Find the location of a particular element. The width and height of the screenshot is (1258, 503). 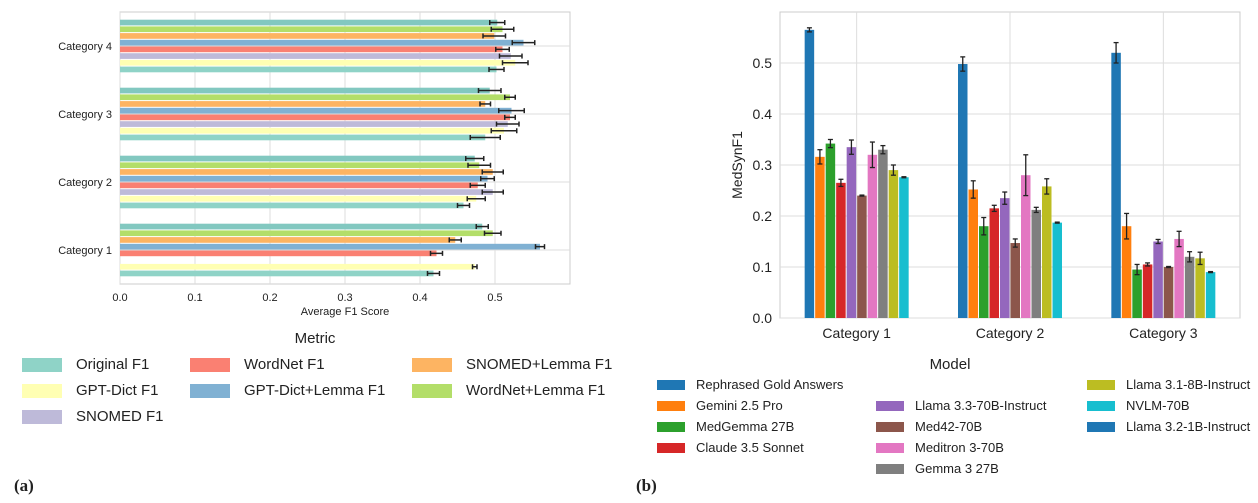

y-axis-label: MedSynF1 is located at coordinates (737, 165).